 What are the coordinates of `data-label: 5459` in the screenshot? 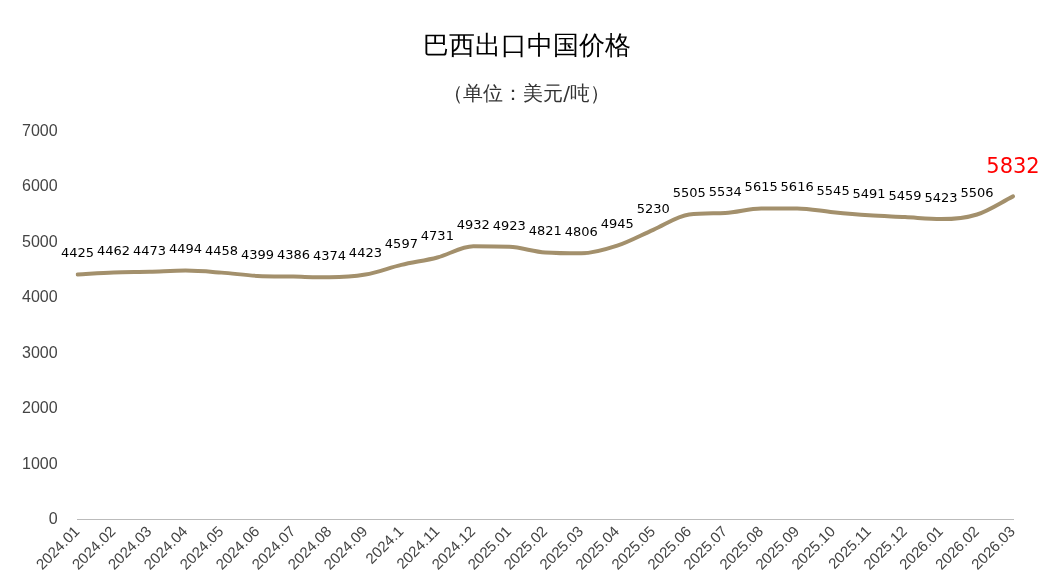 It's located at (905, 195).